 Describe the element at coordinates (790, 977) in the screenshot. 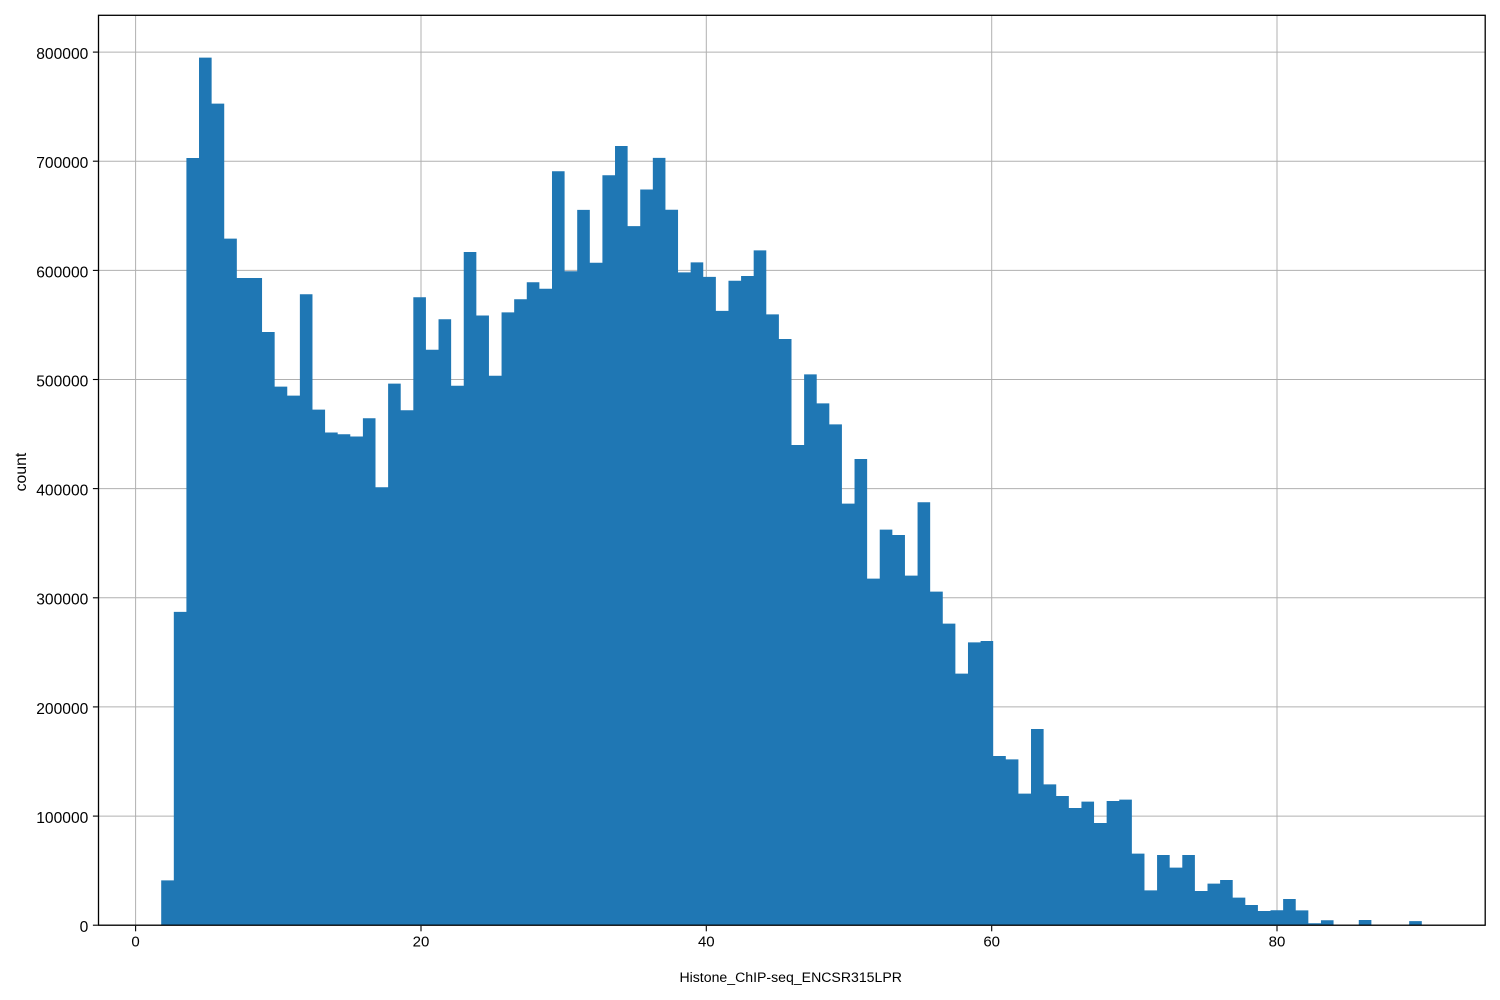

I see `svg-text: Histone_ChIP-seq_ENCSR315LPR` at that location.